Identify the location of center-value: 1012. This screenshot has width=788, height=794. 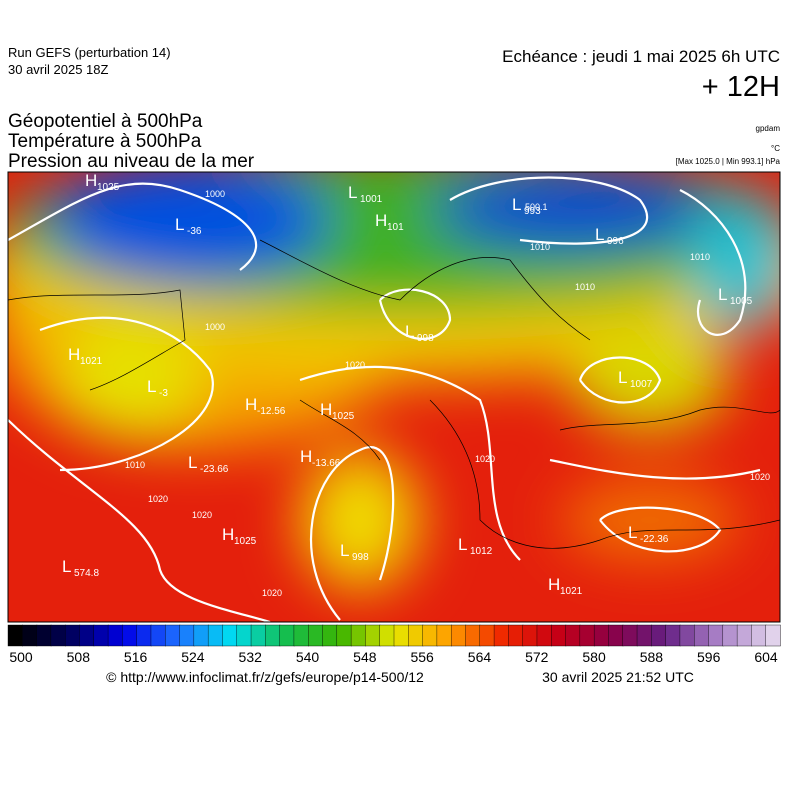
(481, 551).